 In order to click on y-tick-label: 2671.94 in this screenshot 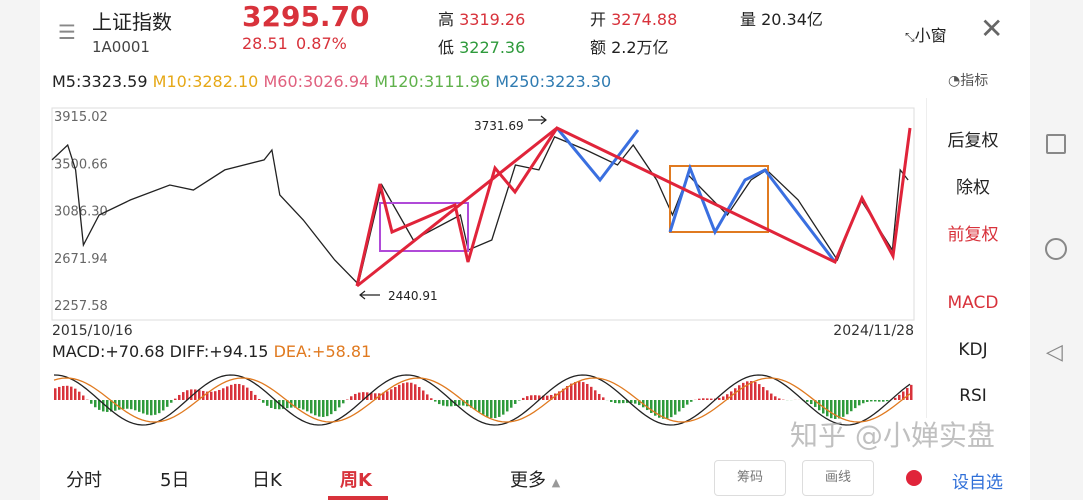, I will do `click(81, 259)`.